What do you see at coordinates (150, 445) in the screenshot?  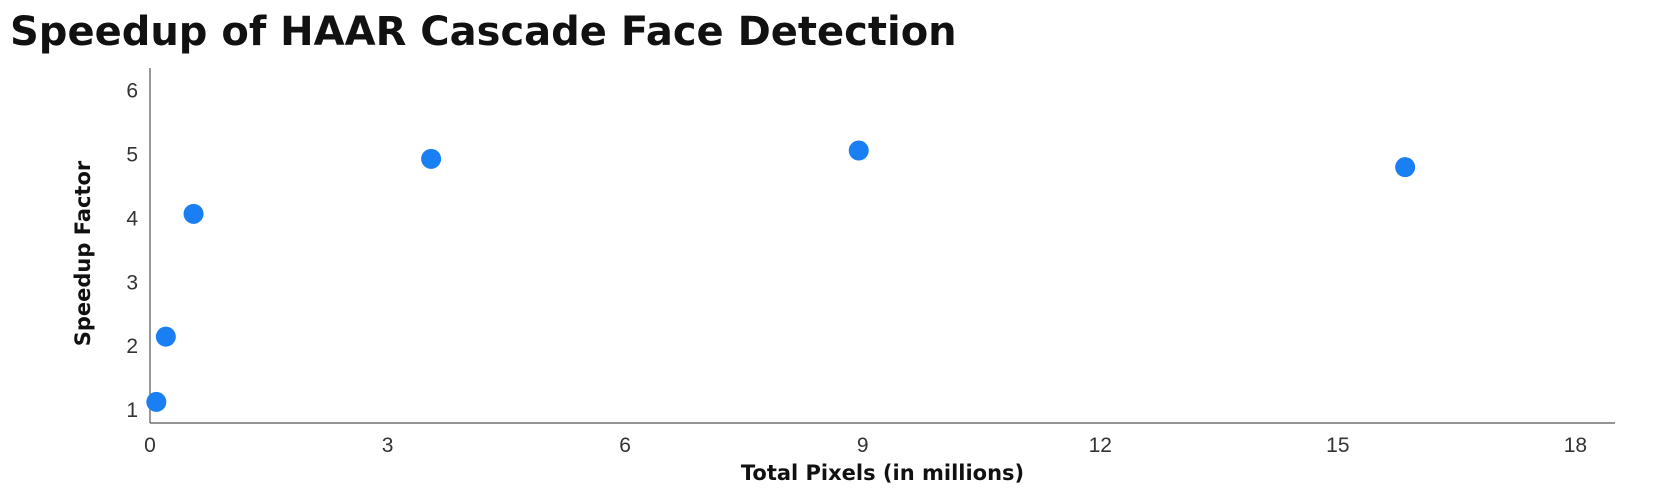 I see `x-tick-label: 0` at bounding box center [150, 445].